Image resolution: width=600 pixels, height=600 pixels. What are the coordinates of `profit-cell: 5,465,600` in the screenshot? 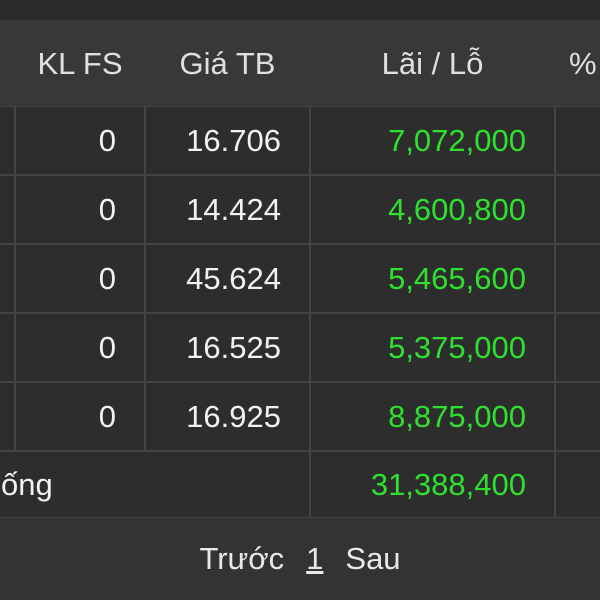 It's located at (432, 278).